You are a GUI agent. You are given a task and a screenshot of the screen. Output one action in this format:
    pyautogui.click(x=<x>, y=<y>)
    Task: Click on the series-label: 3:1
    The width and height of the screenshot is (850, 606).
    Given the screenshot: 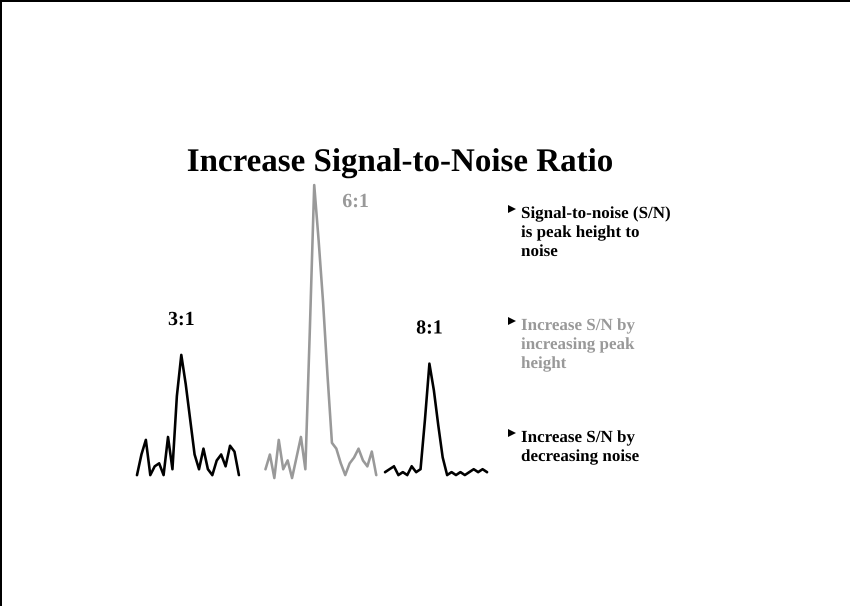 What is the action you would take?
    pyautogui.click(x=181, y=319)
    